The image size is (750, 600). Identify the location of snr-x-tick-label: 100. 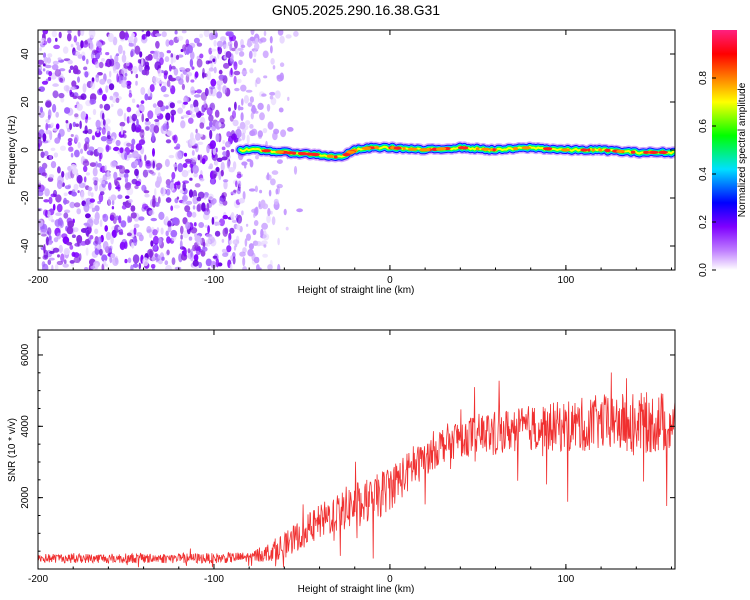
(566, 579).